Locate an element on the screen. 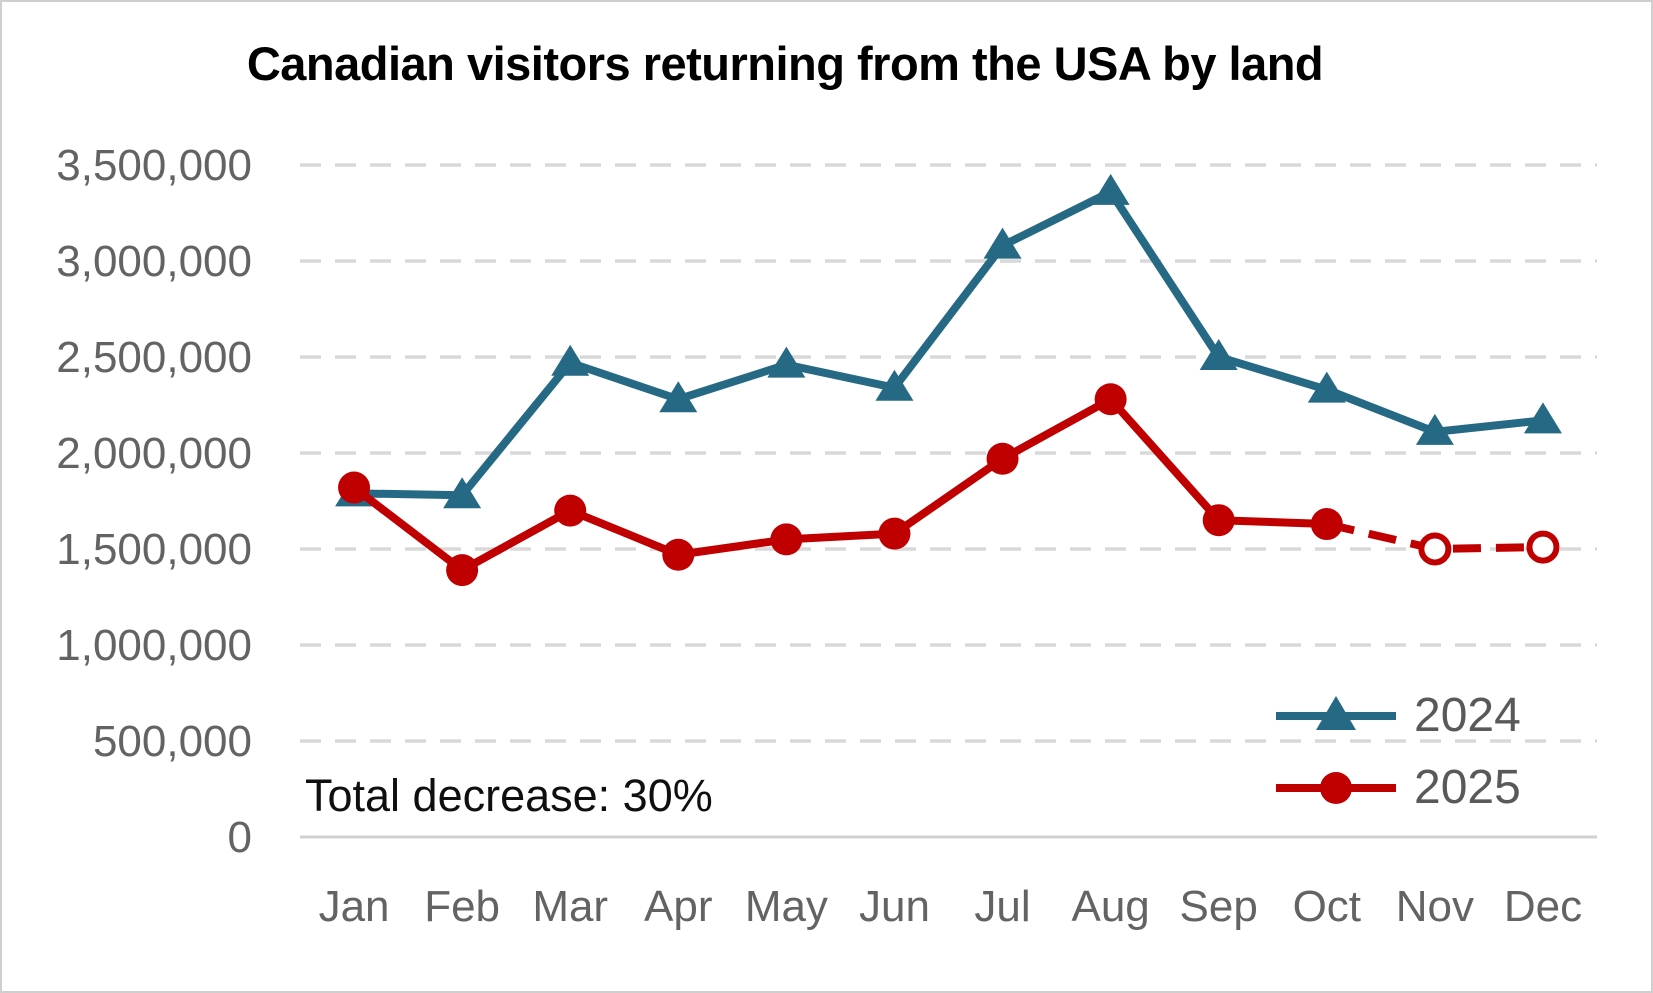 Image resolution: width=1653 pixels, height=993 pixels. x-tick-label: Nov is located at coordinates (1435, 906).